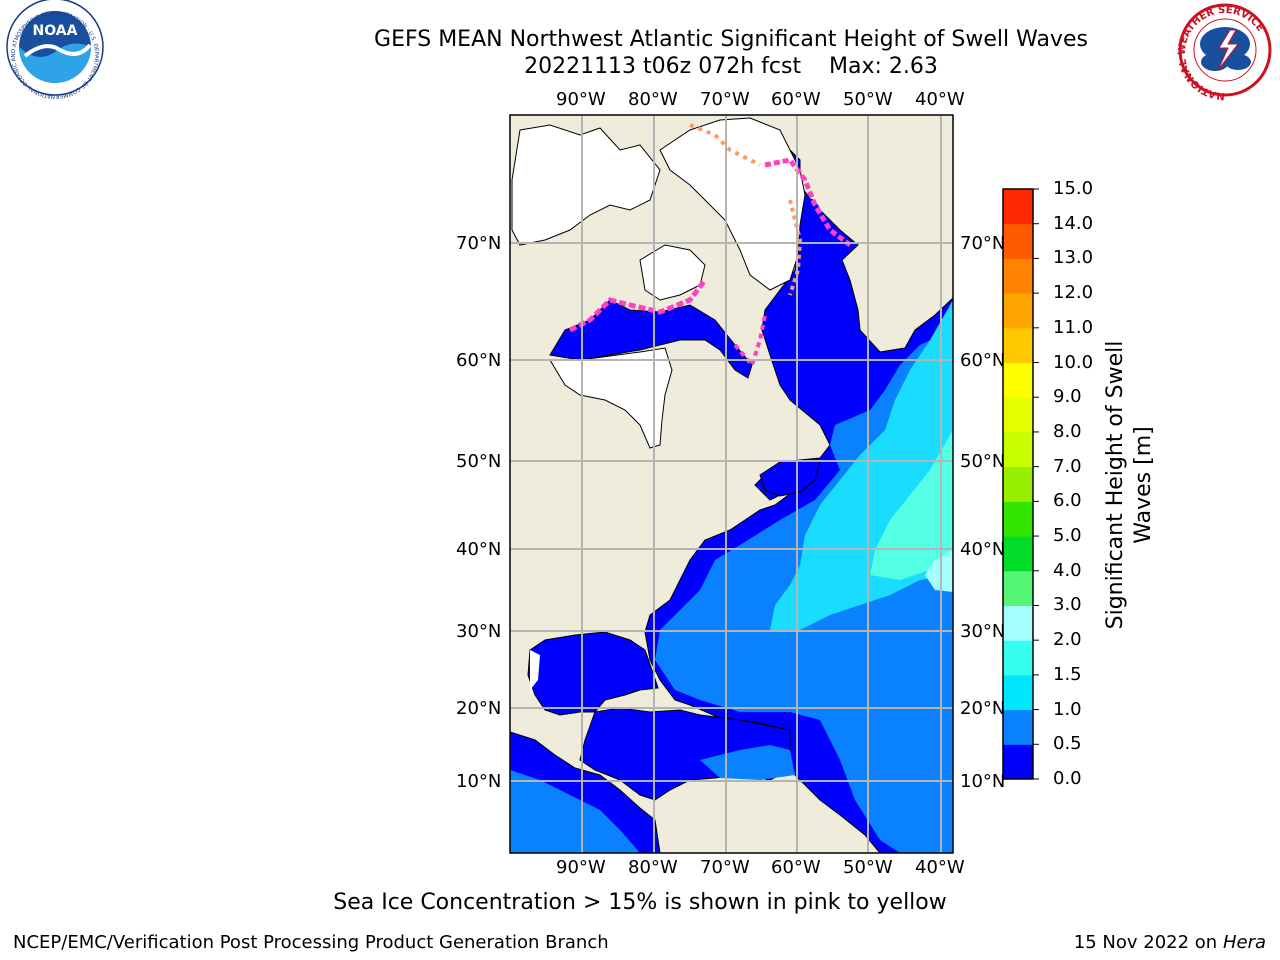  Describe the element at coordinates (983, 549) in the screenshot. I see `lat-label-right: 40°N` at that location.